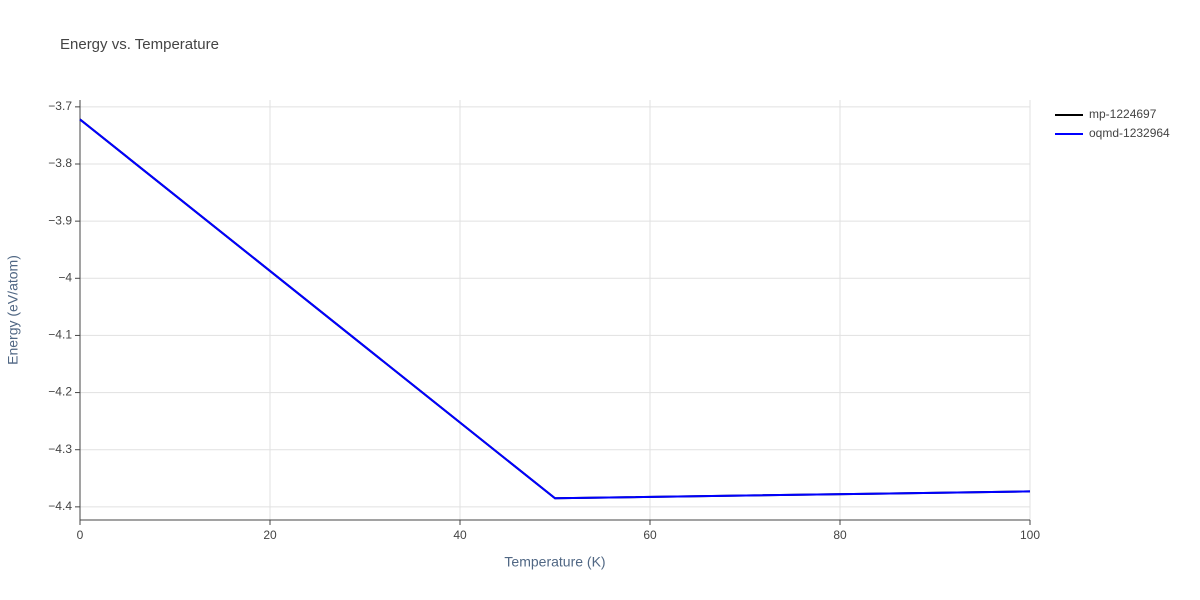  What do you see at coordinates (554, 562) in the screenshot?
I see `x-axis-title: Temperature (K)` at bounding box center [554, 562].